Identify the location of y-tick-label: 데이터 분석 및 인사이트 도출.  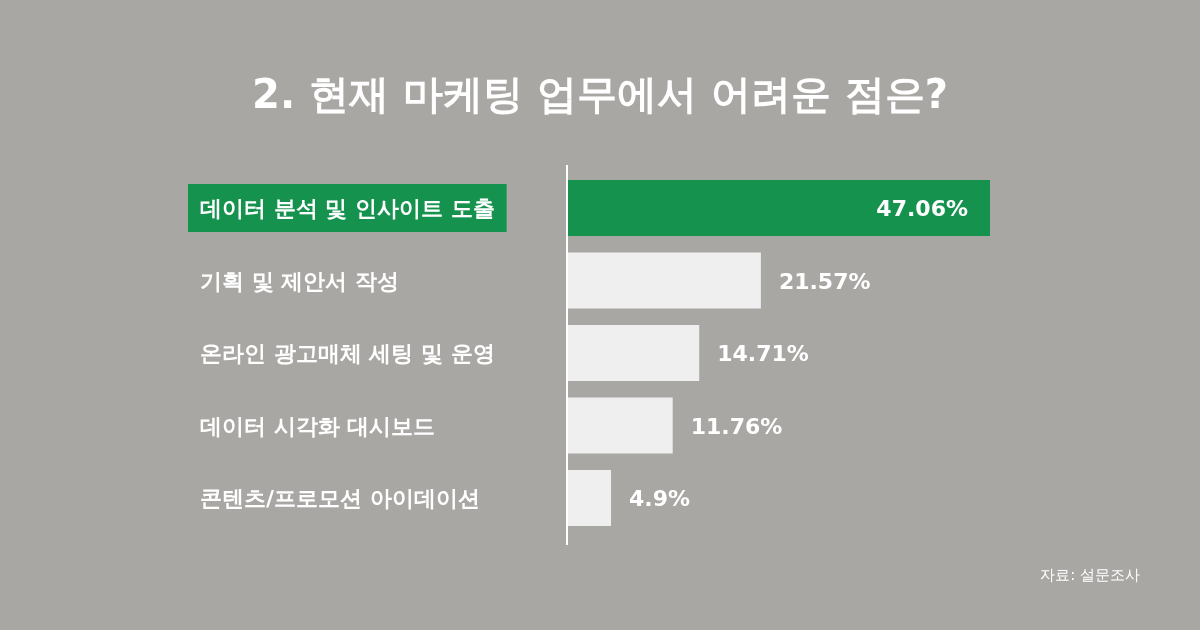
(347, 208).